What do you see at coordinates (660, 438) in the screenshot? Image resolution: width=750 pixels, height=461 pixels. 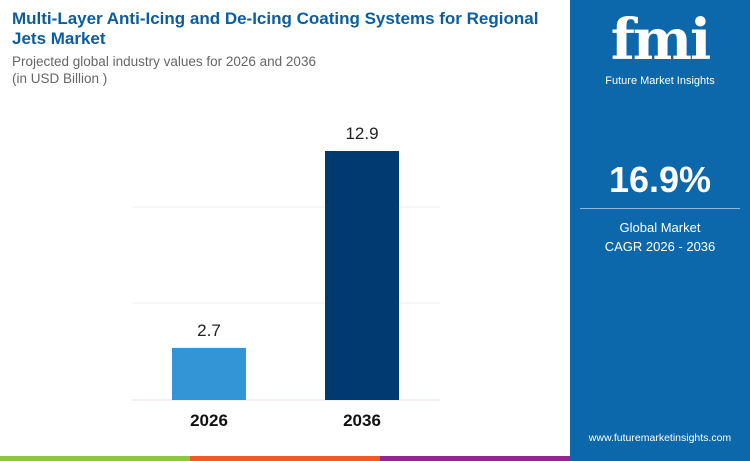 I see `website-url: www.futuremarketinsights.com` at bounding box center [660, 438].